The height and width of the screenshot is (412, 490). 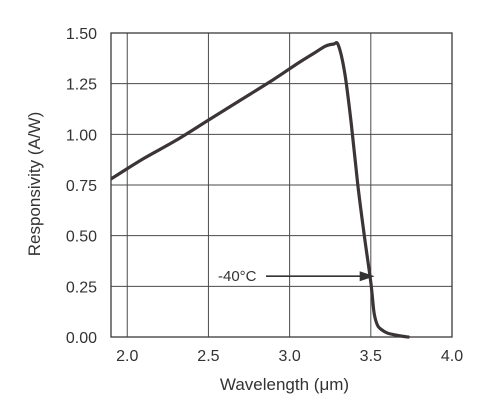 What do you see at coordinates (237, 276) in the screenshot?
I see `annotation-label: -40°C` at bounding box center [237, 276].